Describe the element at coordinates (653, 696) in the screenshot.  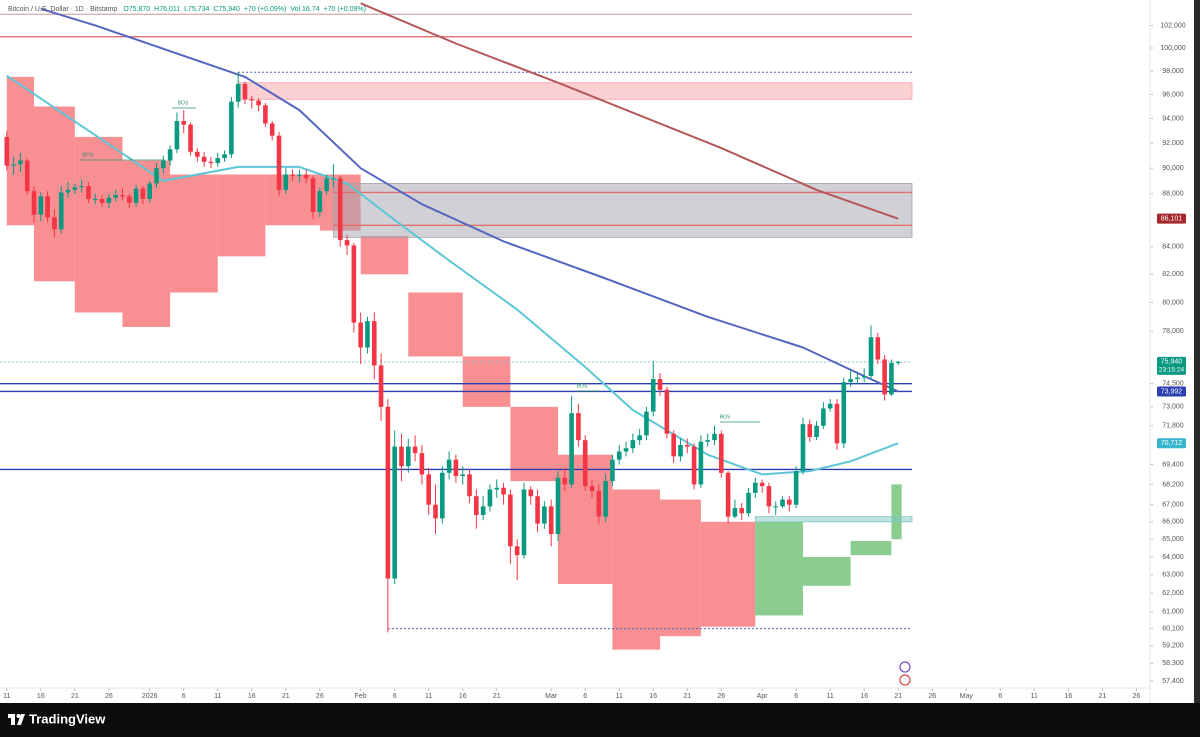
I see `x-tick-label: 16` at that location.